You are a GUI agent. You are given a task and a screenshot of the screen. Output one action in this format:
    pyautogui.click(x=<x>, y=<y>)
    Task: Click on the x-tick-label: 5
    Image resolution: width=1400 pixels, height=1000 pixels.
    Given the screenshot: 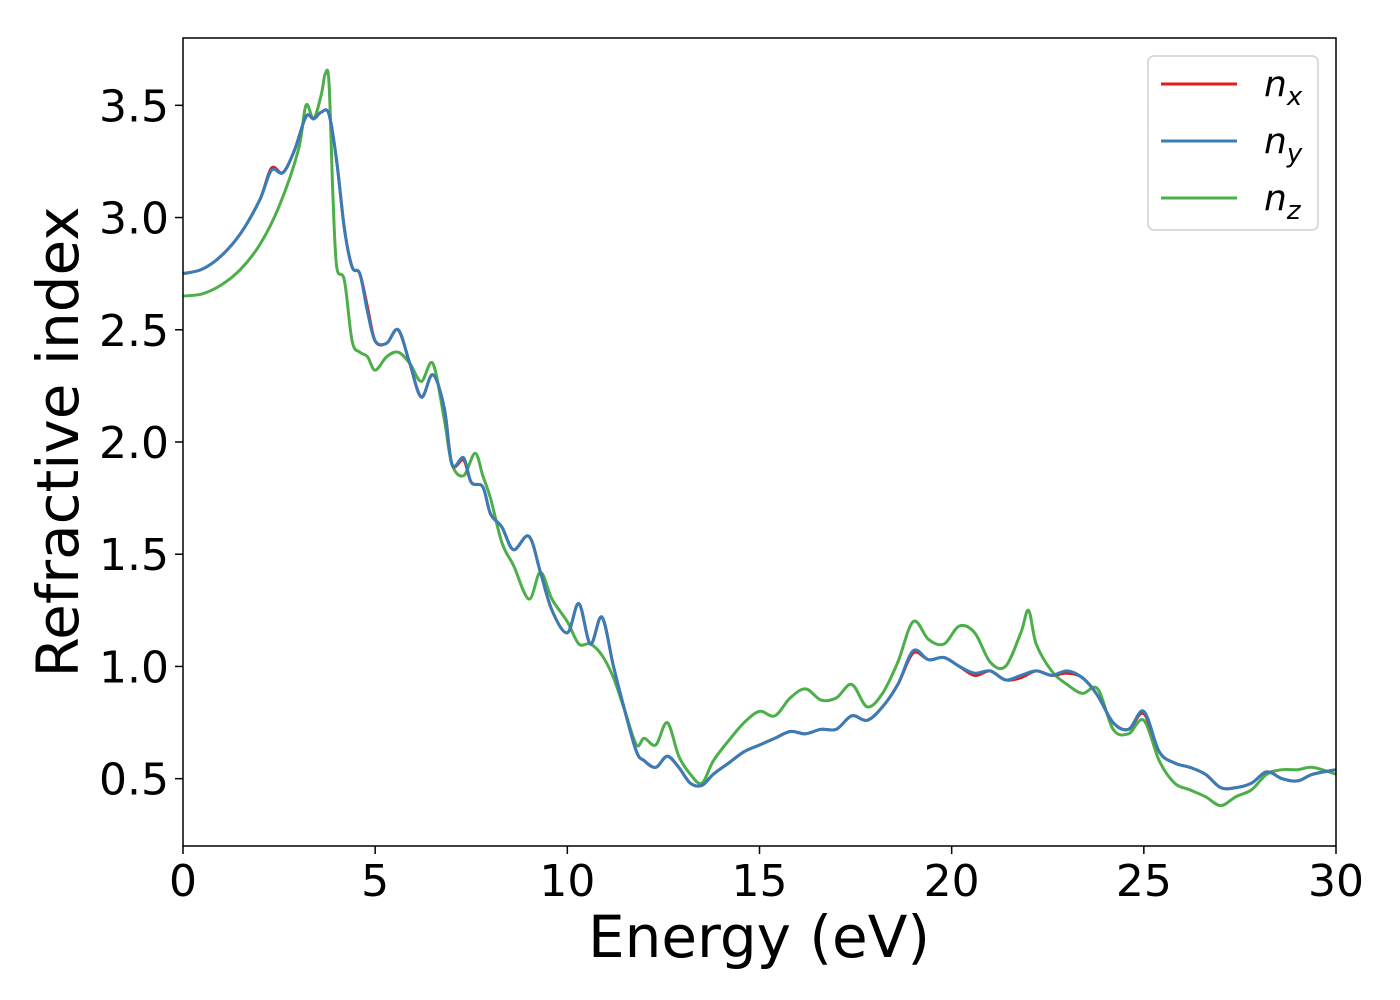 What is the action you would take?
    pyautogui.click(x=375, y=881)
    